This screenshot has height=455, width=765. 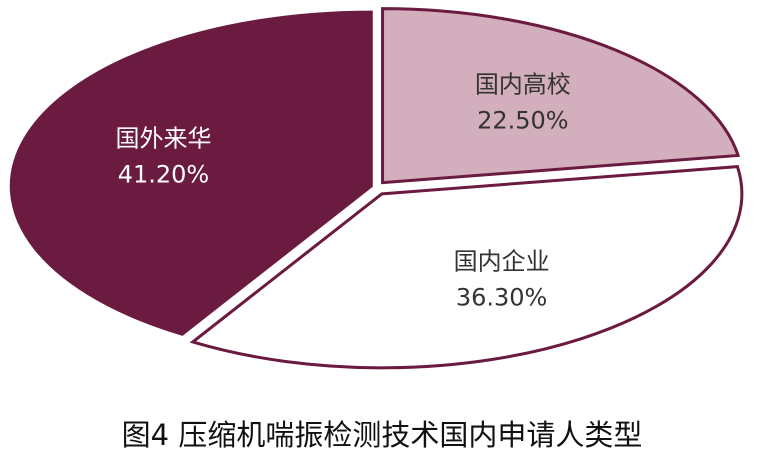 I want to click on chart-title: 图4 压缩机喘振检测技术国内申请人类型, so click(x=382, y=435).